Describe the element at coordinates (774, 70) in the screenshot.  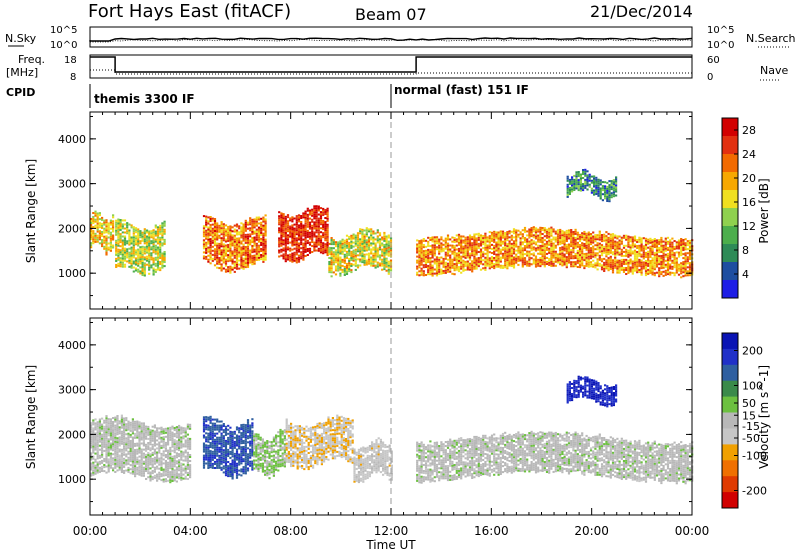
I see `nave-label: Nave` at that location.